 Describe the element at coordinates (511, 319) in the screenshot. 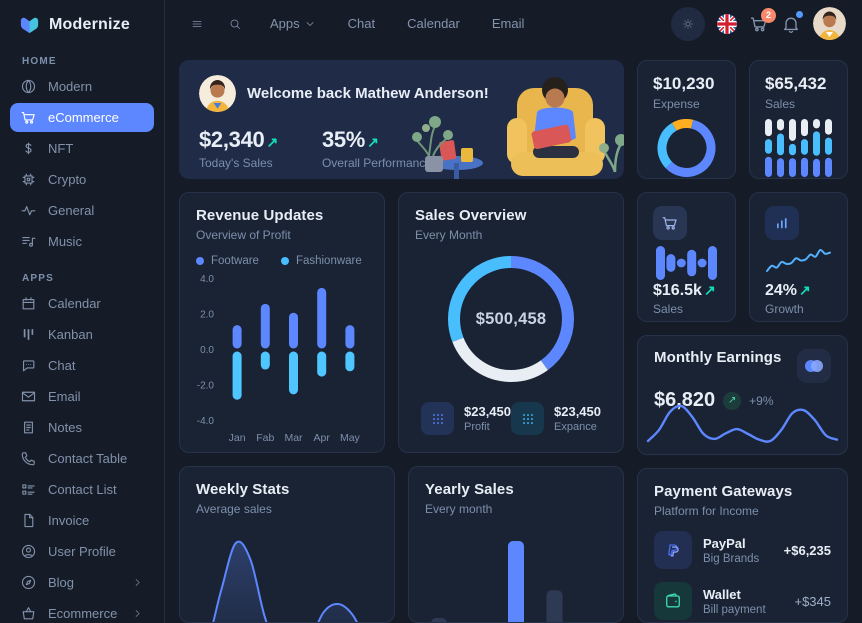

I see `sales-overview-donut-chart` at that location.